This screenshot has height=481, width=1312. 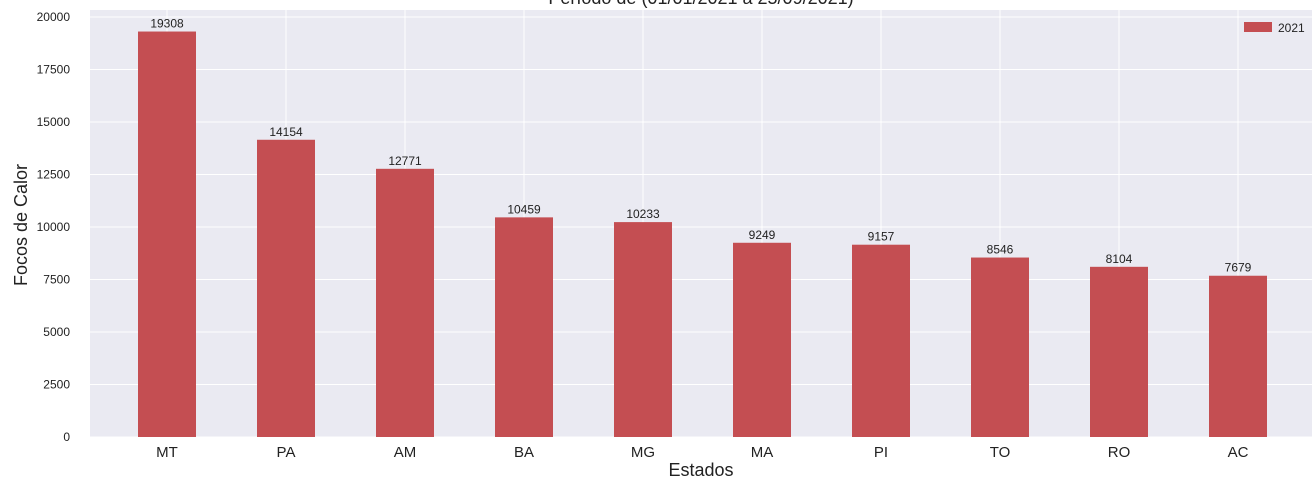 I want to click on x-tick-label: RO, so click(x=1119, y=452).